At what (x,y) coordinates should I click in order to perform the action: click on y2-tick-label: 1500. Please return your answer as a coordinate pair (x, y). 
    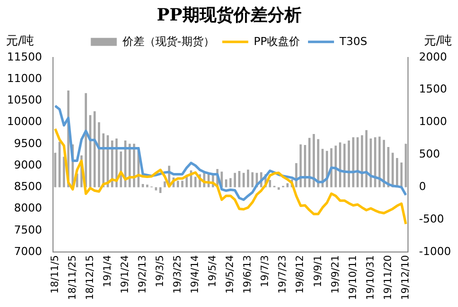
    Looking at the image, I should click on (433, 89).